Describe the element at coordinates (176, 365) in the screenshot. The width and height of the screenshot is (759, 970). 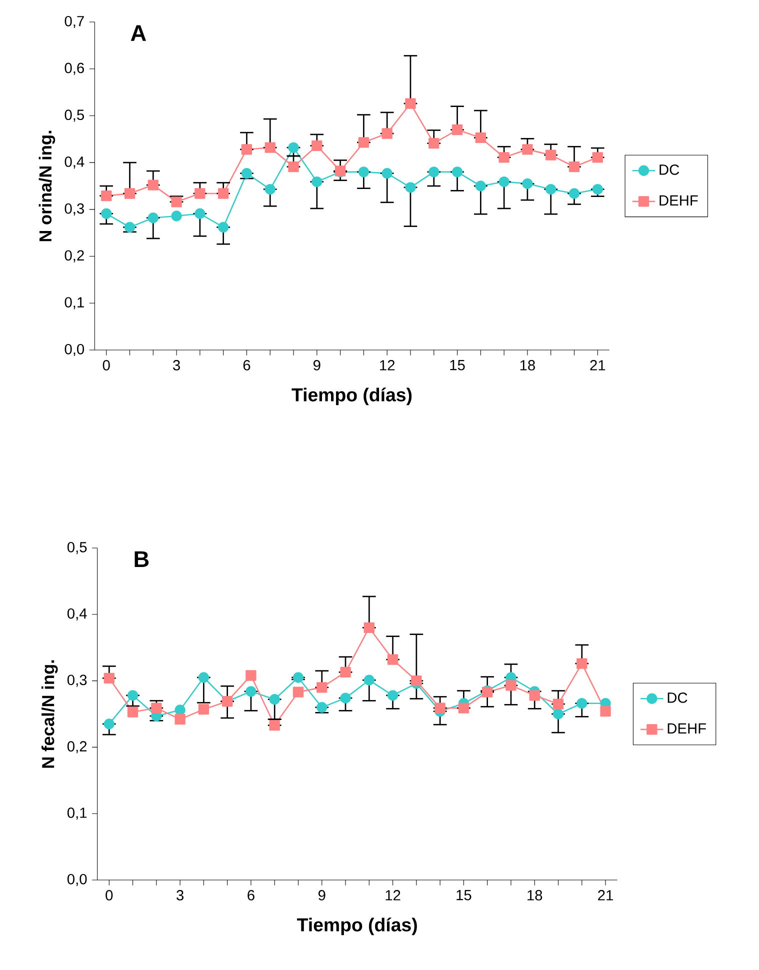
I see `x-tick-label: 3` at that location.